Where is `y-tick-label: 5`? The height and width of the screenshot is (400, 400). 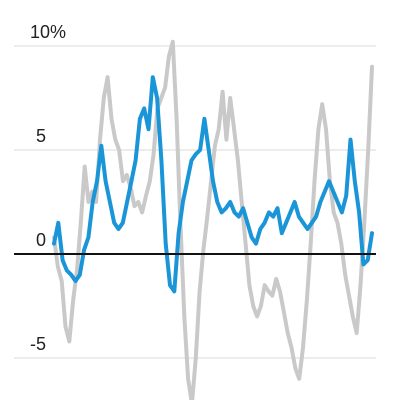 y-tick-label: 5 is located at coordinates (41, 136).